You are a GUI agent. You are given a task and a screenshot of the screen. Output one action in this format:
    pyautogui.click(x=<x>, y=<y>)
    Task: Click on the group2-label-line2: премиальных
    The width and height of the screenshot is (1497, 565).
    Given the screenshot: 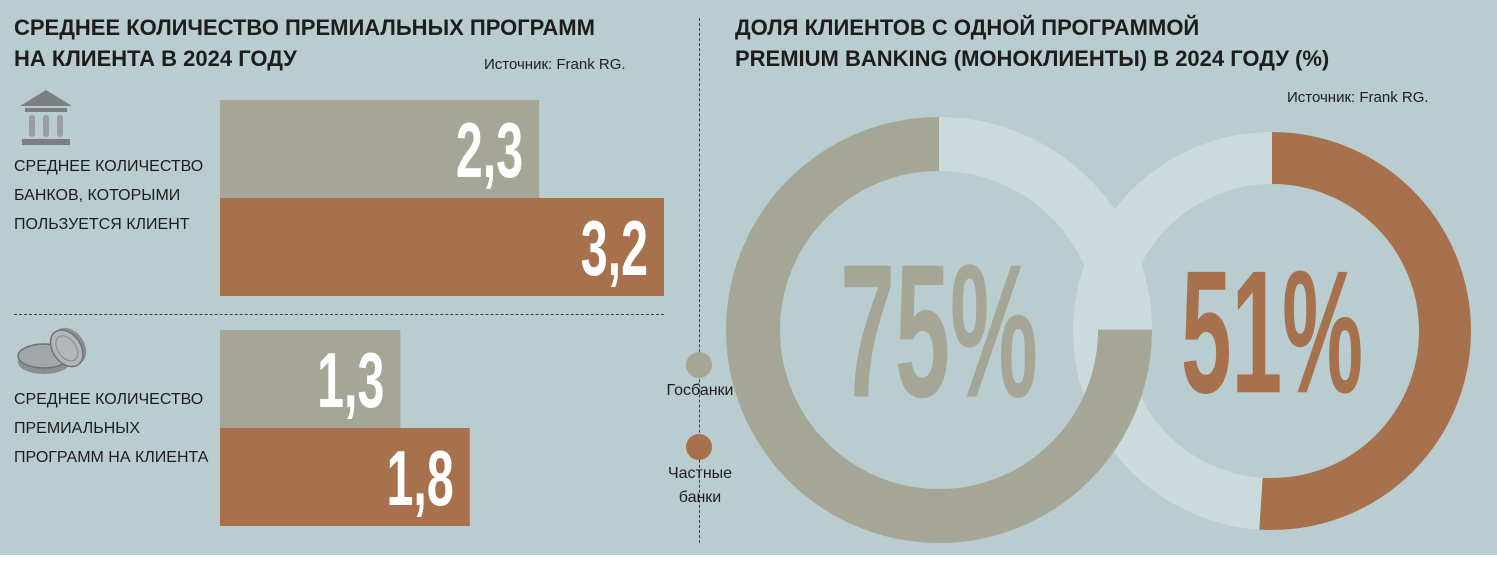 What is the action you would take?
    pyautogui.click(x=77, y=428)
    